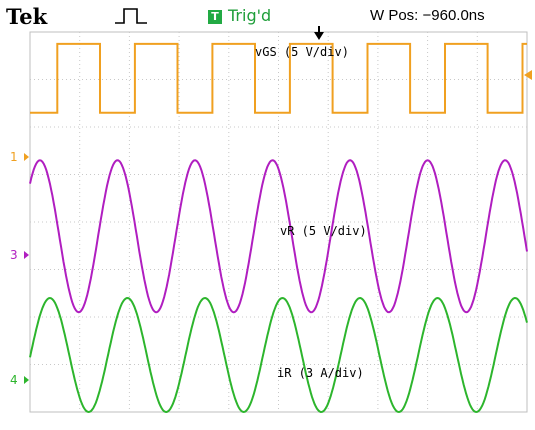 The width and height of the screenshot is (535, 430). I want to click on channel-4-marker-arrow, so click(26, 380).